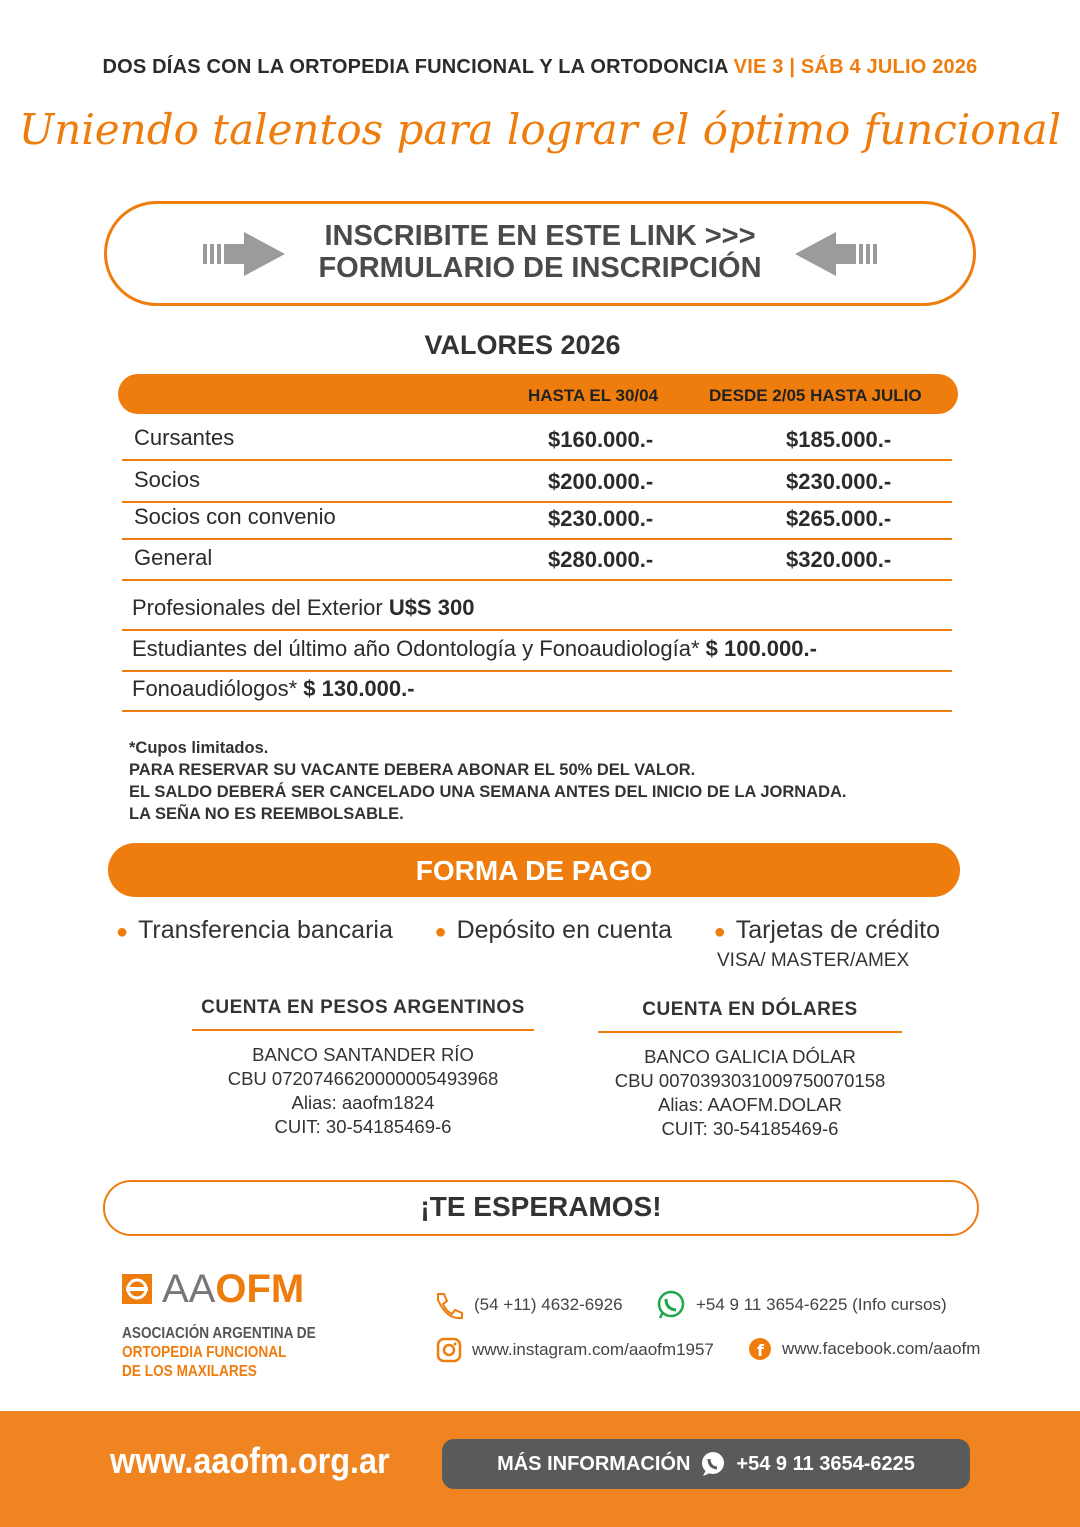 The width and height of the screenshot is (1080, 1527). I want to click on prices-title: VALORES 2026, so click(522, 345).